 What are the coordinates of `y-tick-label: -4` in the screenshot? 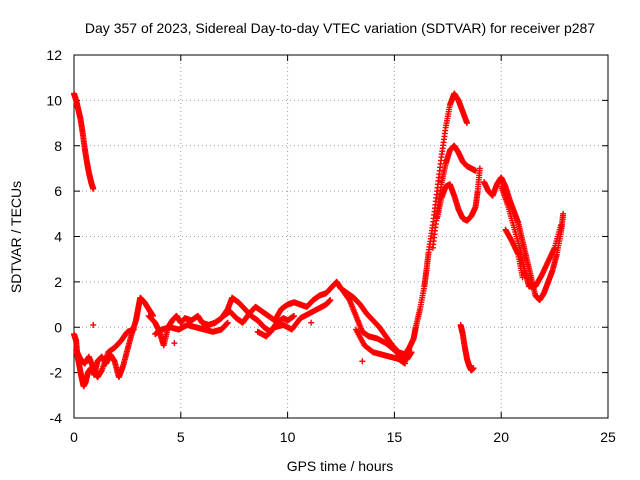 It's located at (56, 418).